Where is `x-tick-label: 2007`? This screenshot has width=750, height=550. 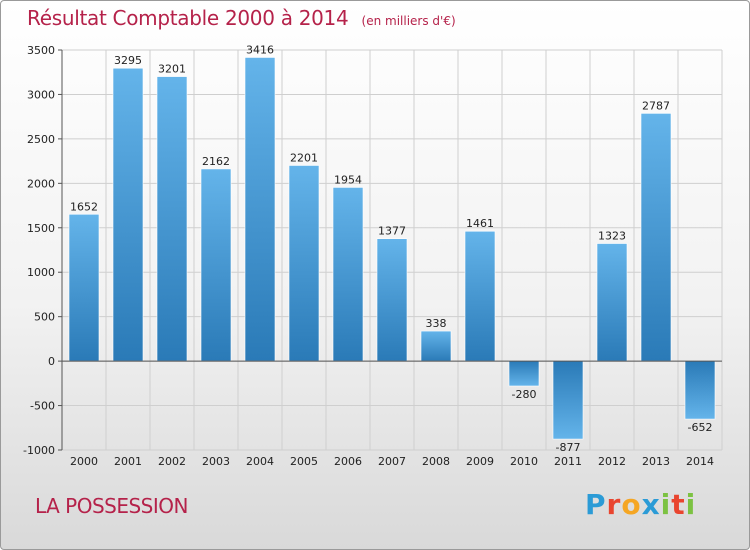 x-tick-label: 2007 is located at coordinates (392, 461).